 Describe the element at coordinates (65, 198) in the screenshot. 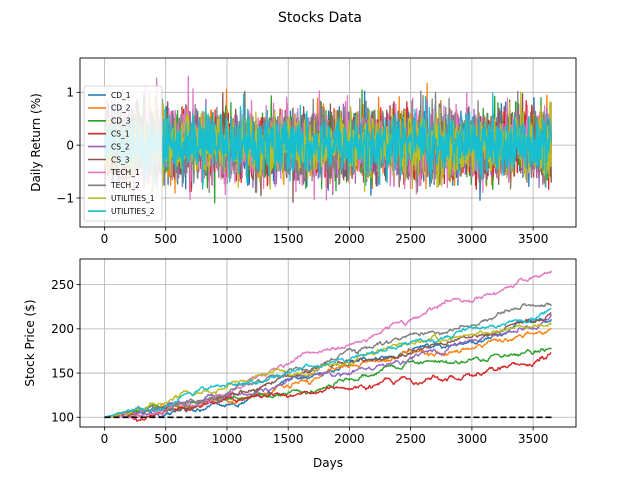

I see `p1-y-tick-label: −1` at that location.